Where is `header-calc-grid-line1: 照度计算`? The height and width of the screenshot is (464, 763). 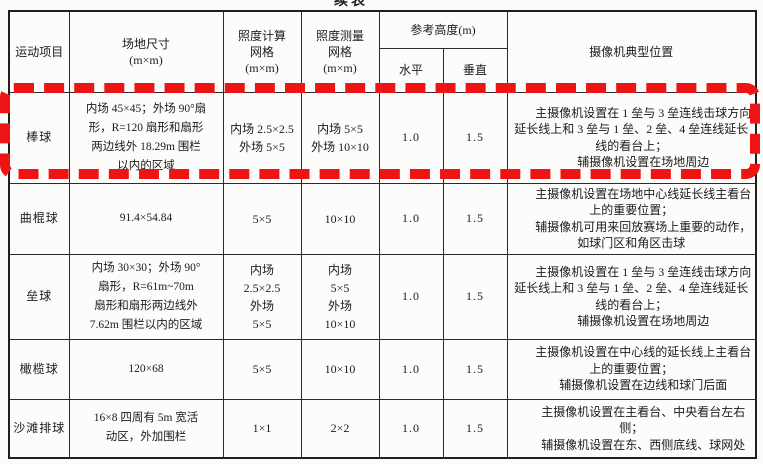
header-calc-grid-line1: 照度计算 is located at coordinates (261, 35).